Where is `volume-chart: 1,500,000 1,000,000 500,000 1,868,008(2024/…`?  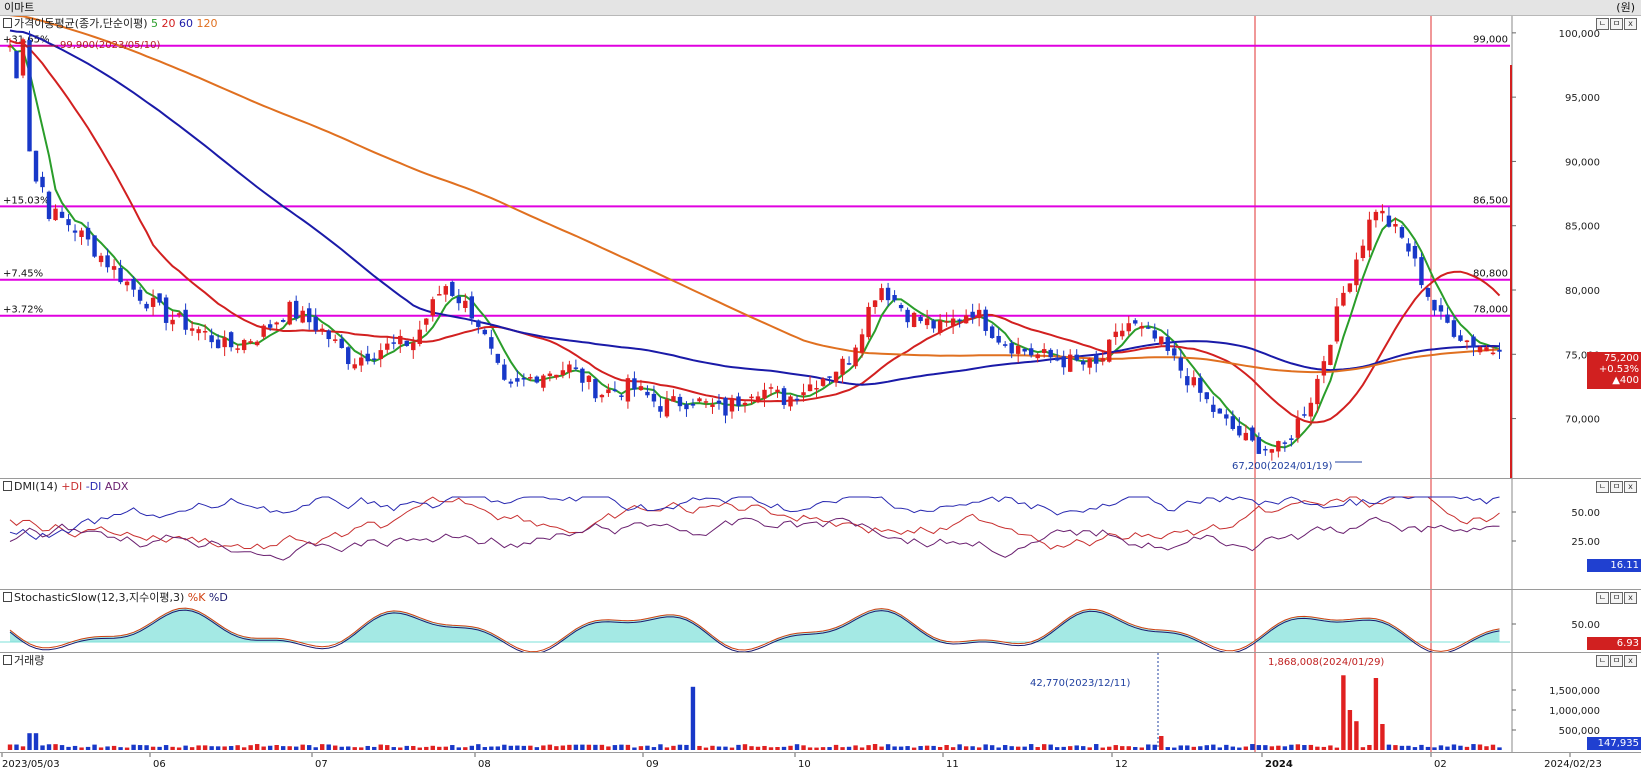
volume-chart: 1,500,000 1,000,000 500,000 1,868,008(2024/… is located at coordinates (820, 702).